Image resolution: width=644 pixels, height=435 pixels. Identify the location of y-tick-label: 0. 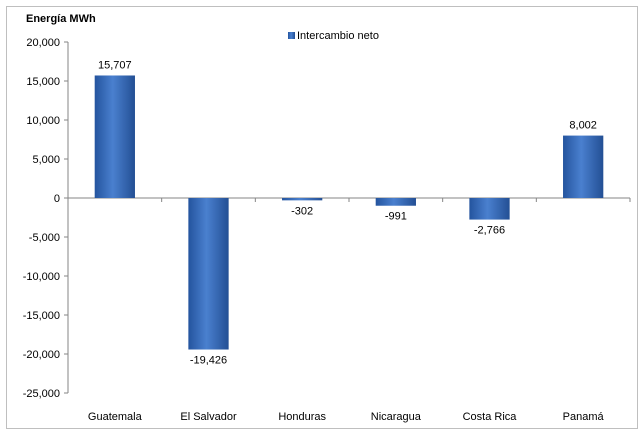
(57, 199).